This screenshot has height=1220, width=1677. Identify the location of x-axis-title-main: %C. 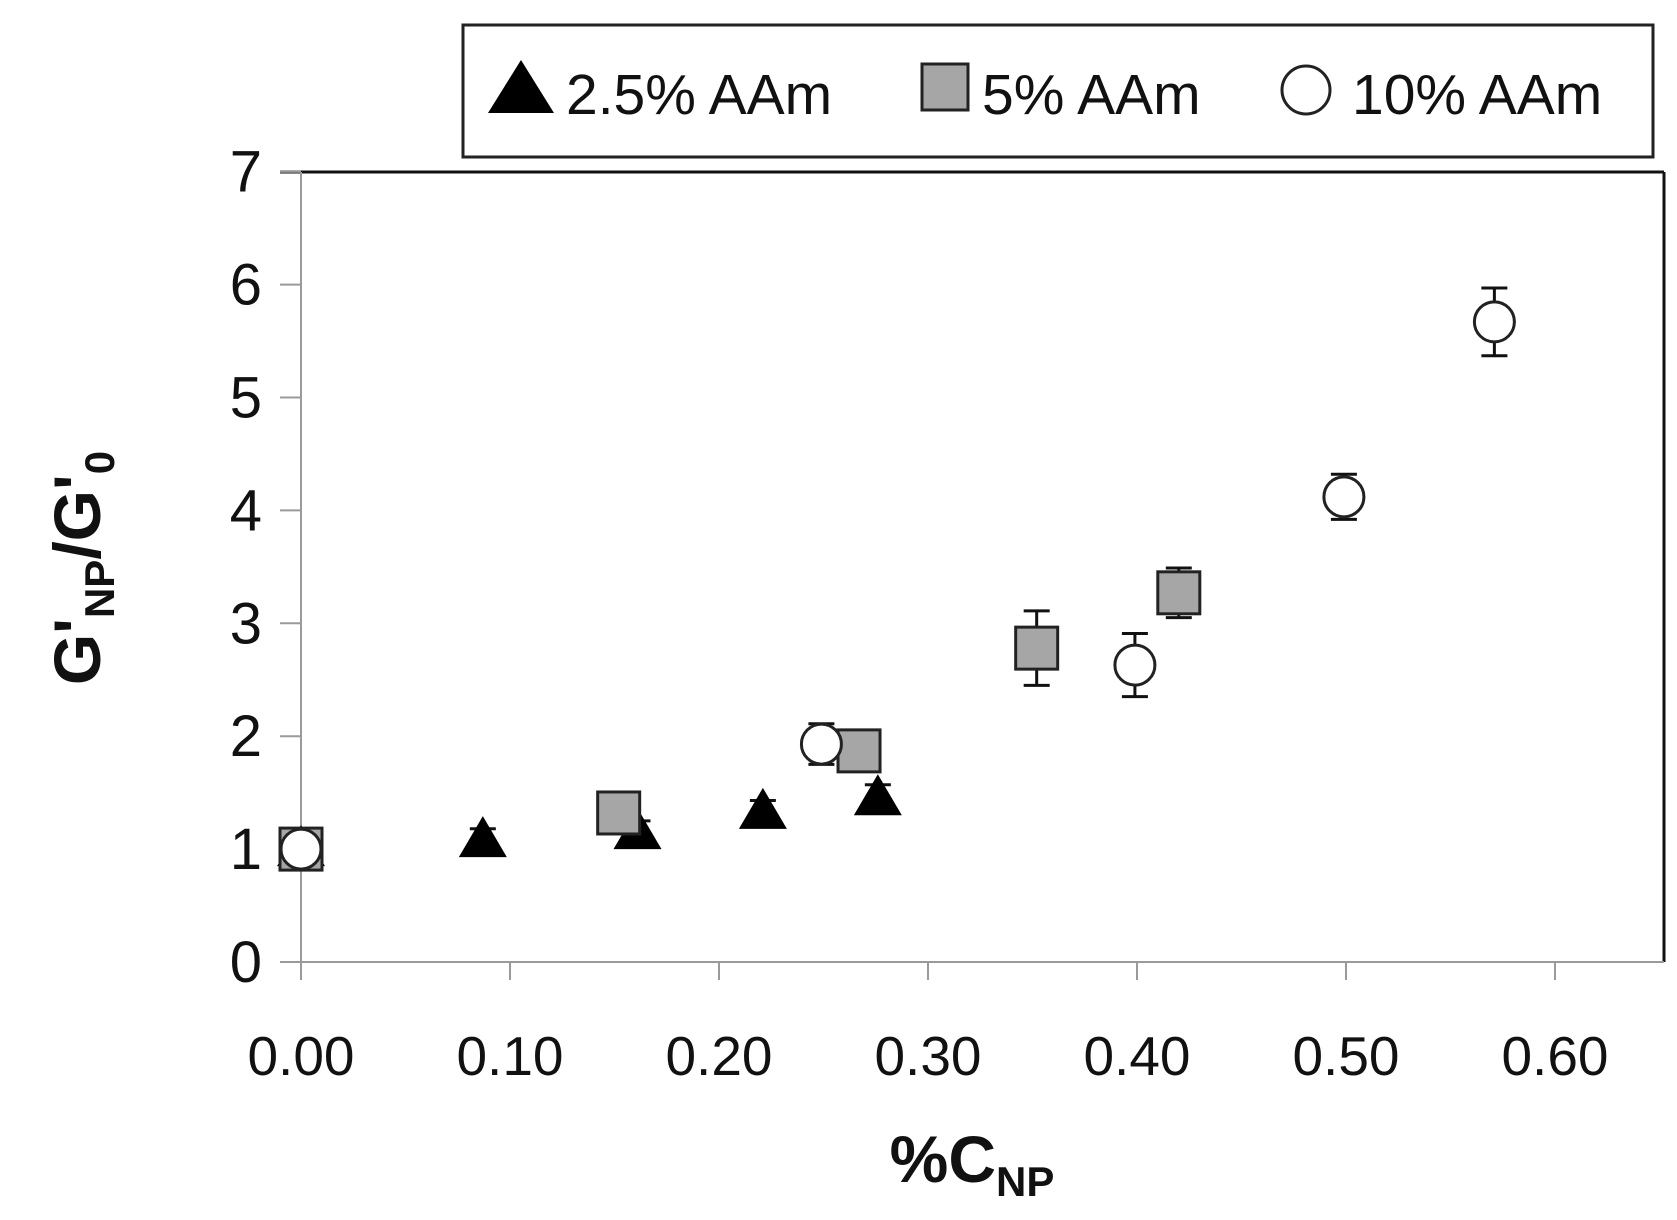
(943, 1159).